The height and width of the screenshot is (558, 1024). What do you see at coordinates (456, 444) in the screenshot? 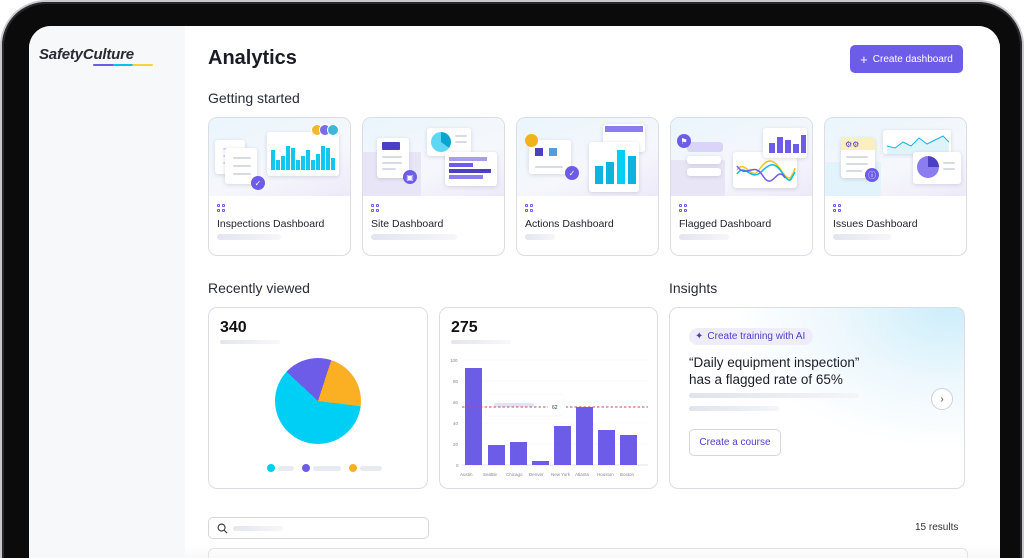
I see `svg-text: 20` at bounding box center [456, 444].